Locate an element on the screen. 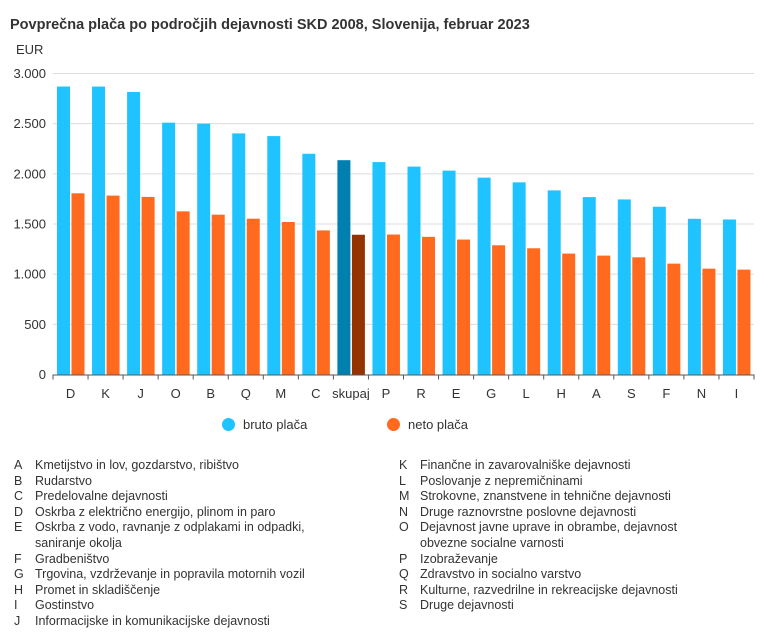 This screenshot has width=772, height=641. note-code: P is located at coordinates (403, 558).